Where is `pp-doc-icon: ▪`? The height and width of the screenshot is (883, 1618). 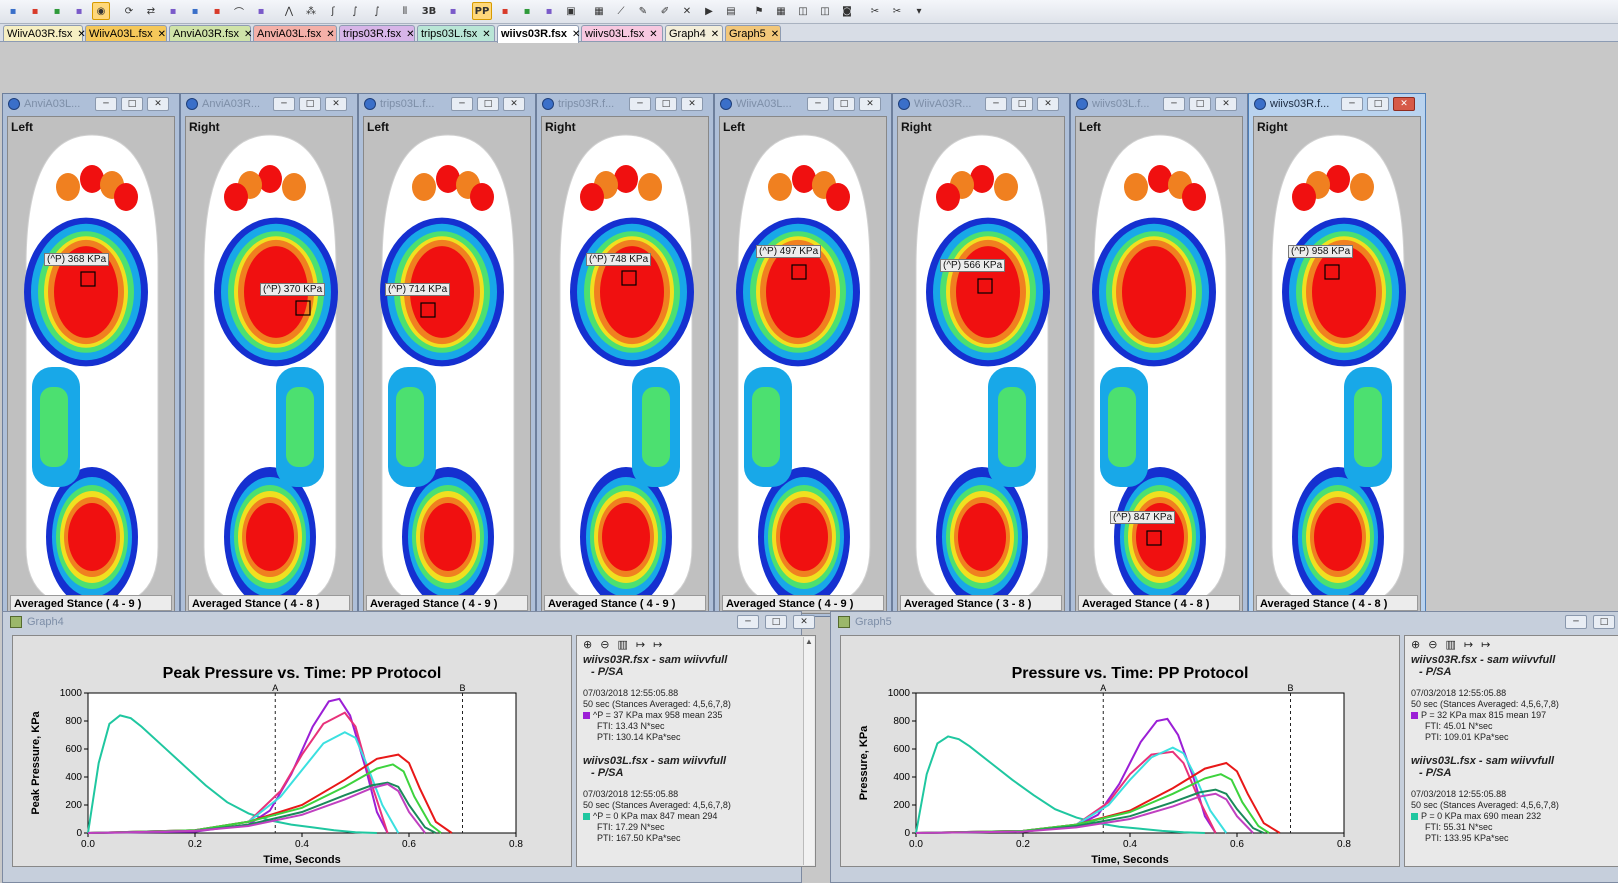 pp-doc-icon: ▪ is located at coordinates (549, 11).